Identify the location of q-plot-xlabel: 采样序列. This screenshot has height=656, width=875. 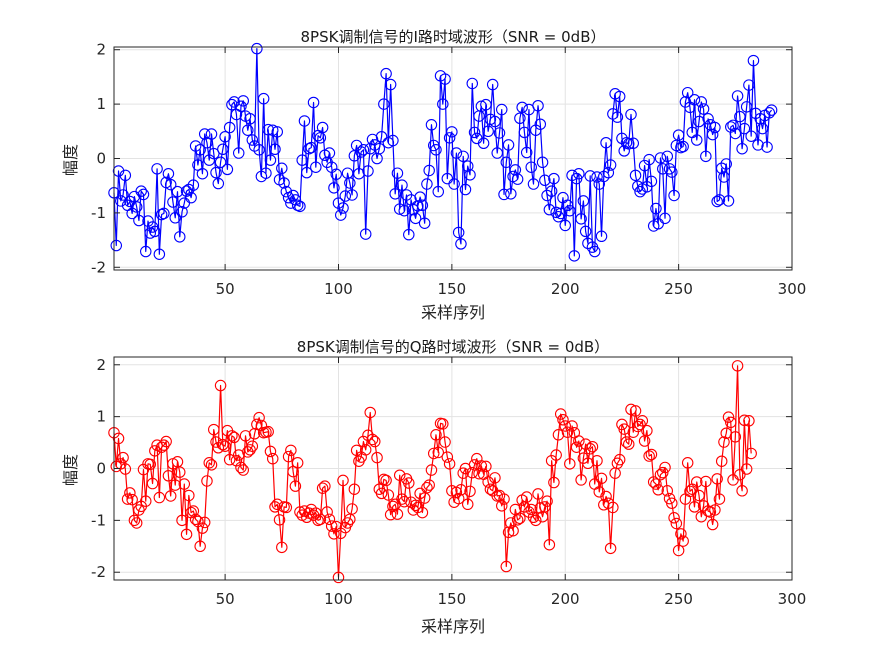
(453, 626).